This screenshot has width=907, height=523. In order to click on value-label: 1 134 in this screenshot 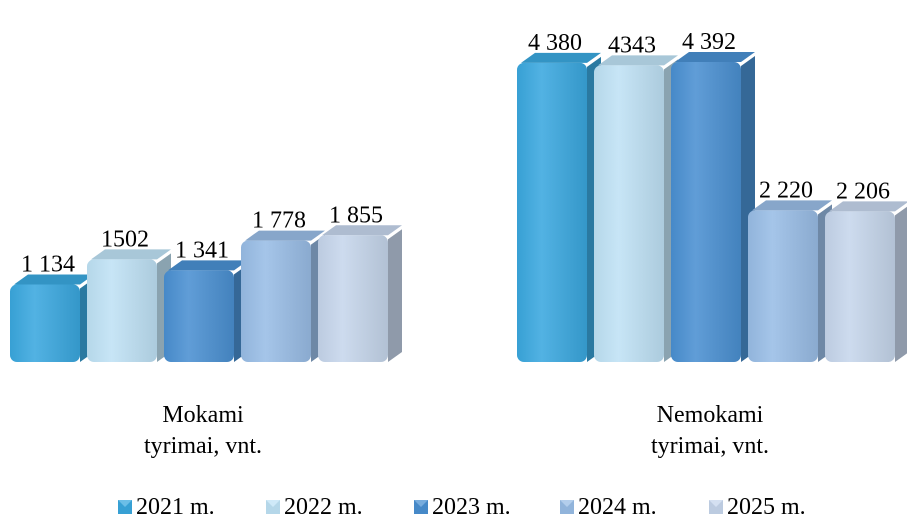, I will do `click(48, 265)`.